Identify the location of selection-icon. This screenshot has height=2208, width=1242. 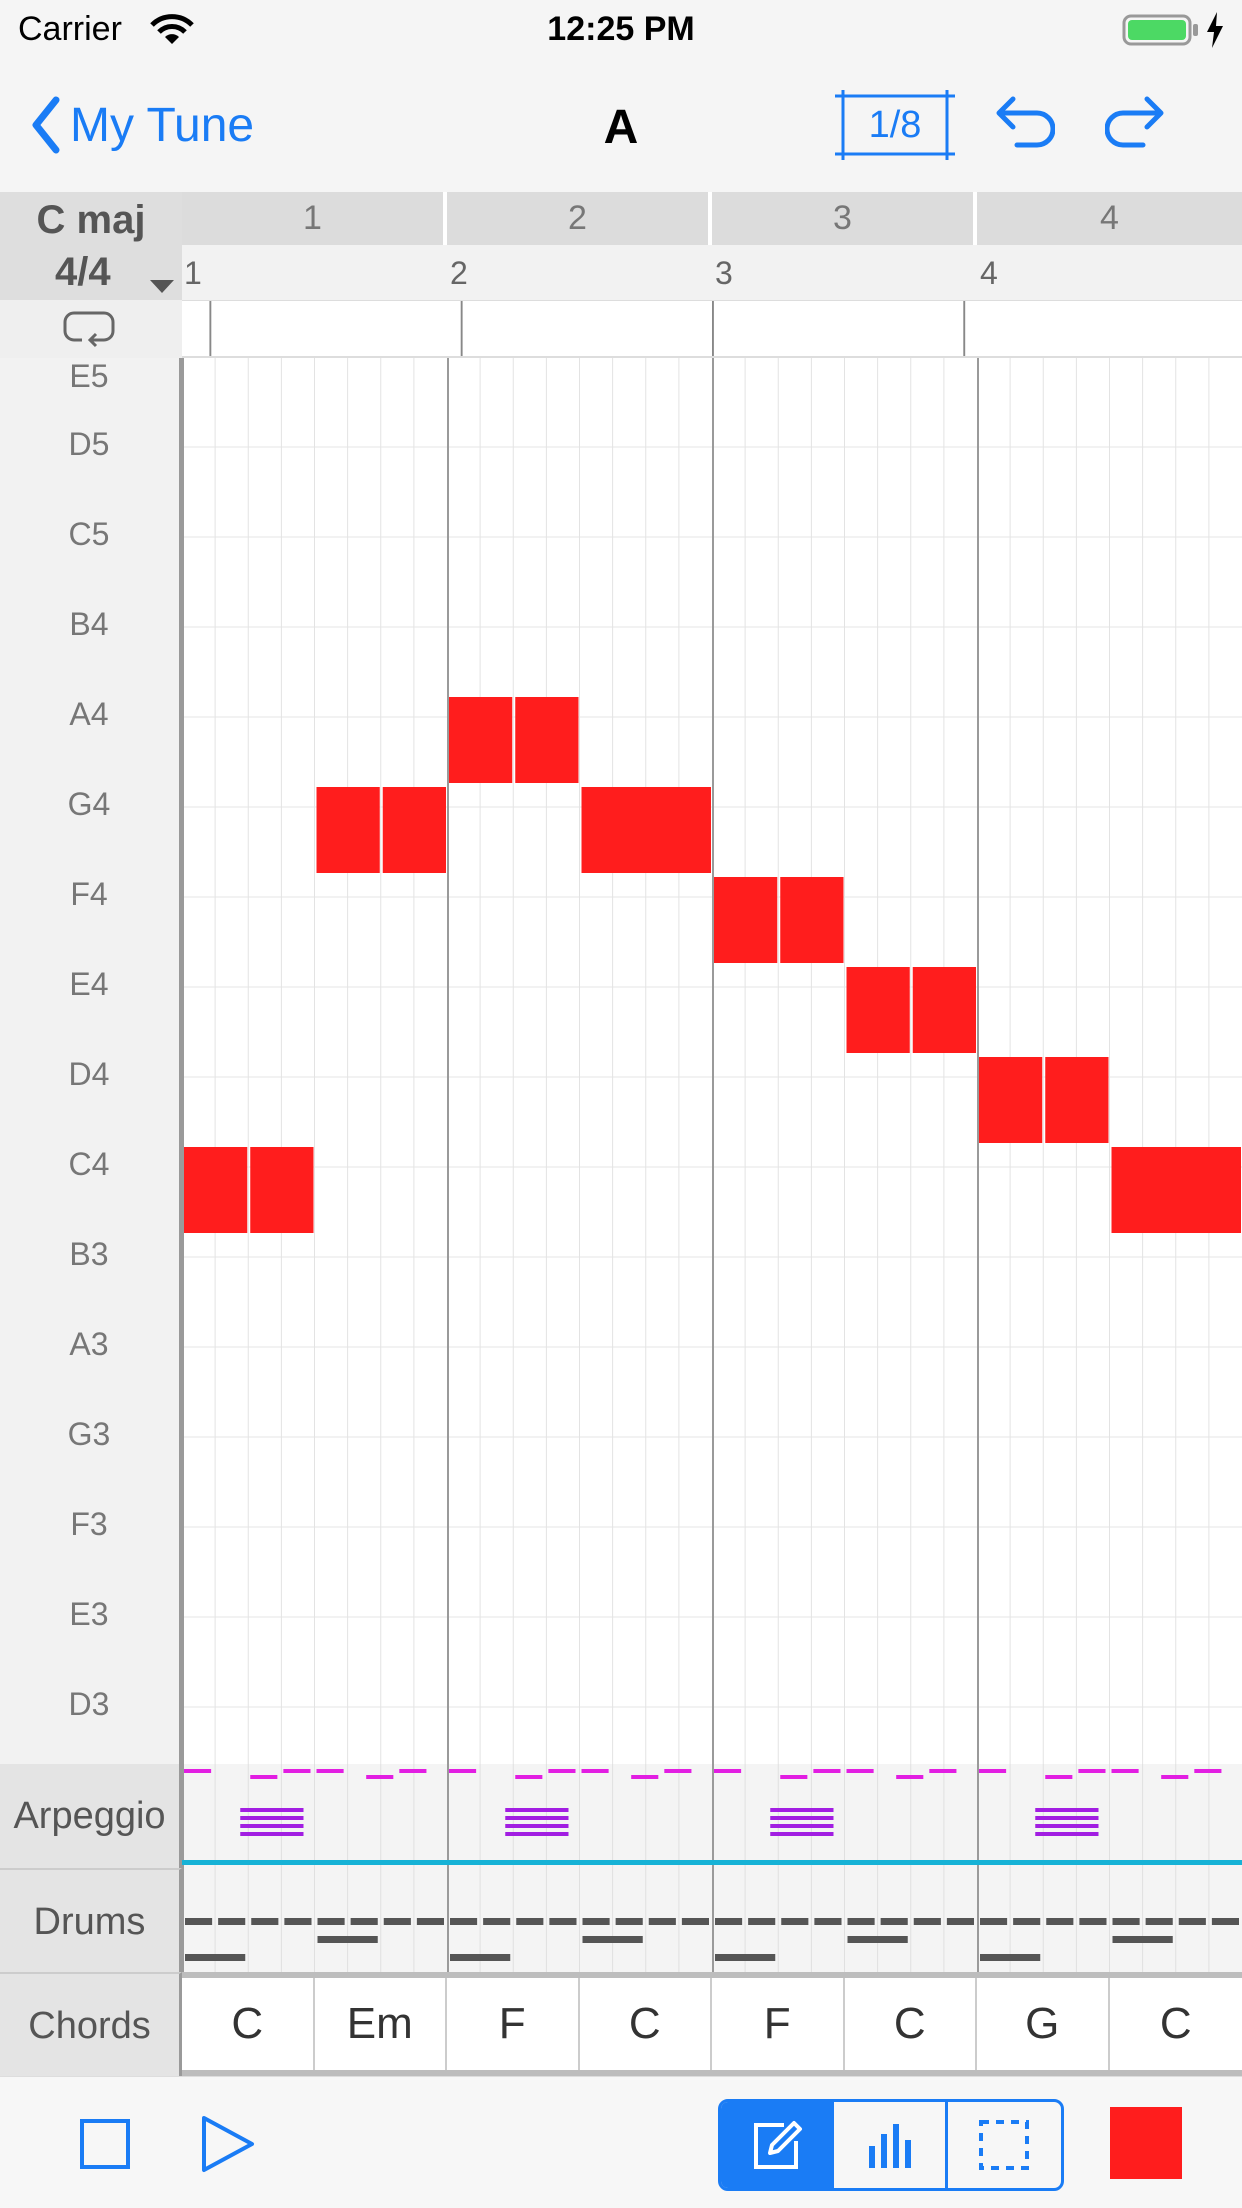
(1004, 2145).